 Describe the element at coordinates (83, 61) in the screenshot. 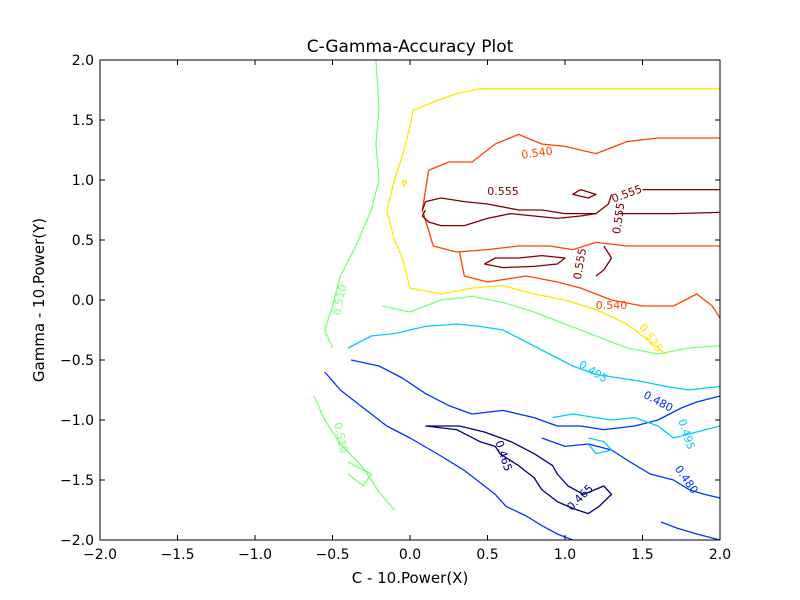

I see `y-tick-label: 2.0` at that location.